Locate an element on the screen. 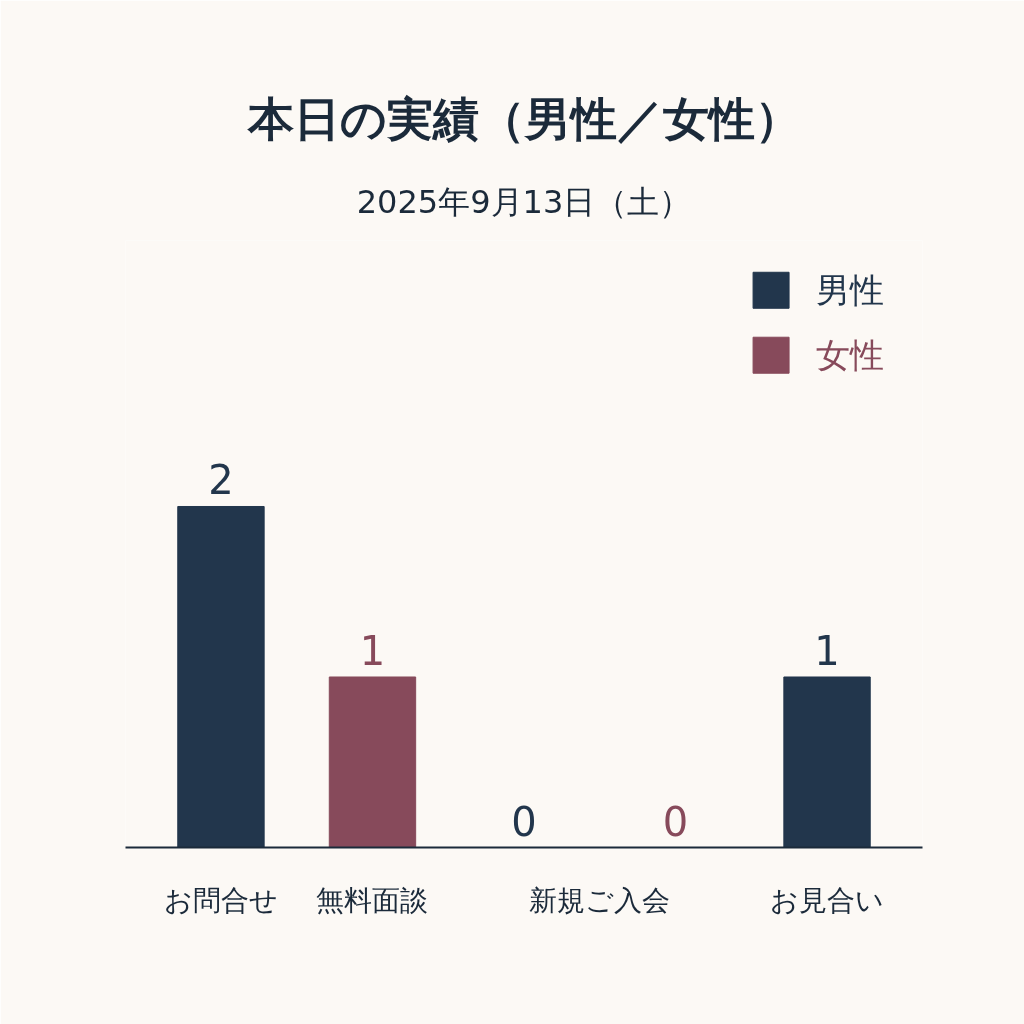  chart-title: 本日の実績（男性／女性） is located at coordinates (523, 118).